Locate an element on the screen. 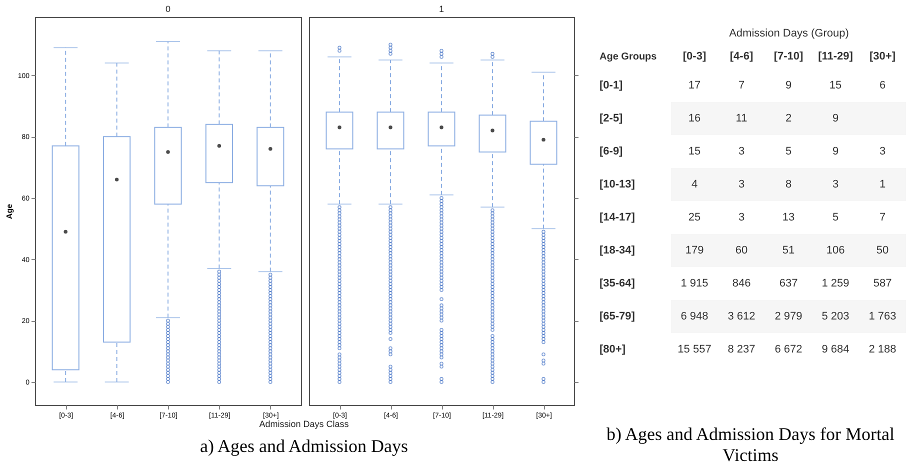 Image resolution: width=911 pixels, height=472 pixels. y-tick-label: [80+] is located at coordinates (613, 350).